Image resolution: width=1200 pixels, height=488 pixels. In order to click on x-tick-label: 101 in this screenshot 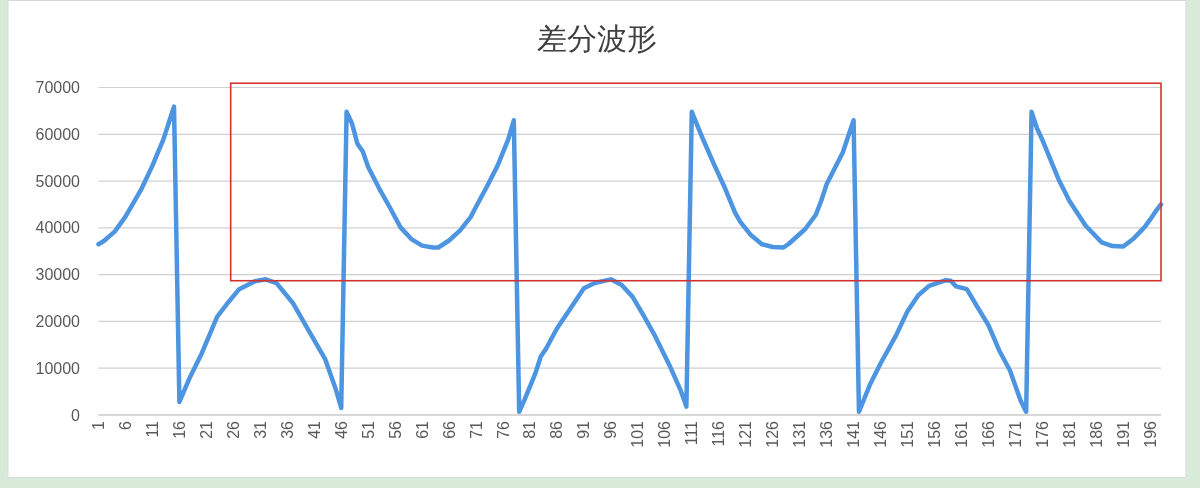, I will do `click(638, 434)`.